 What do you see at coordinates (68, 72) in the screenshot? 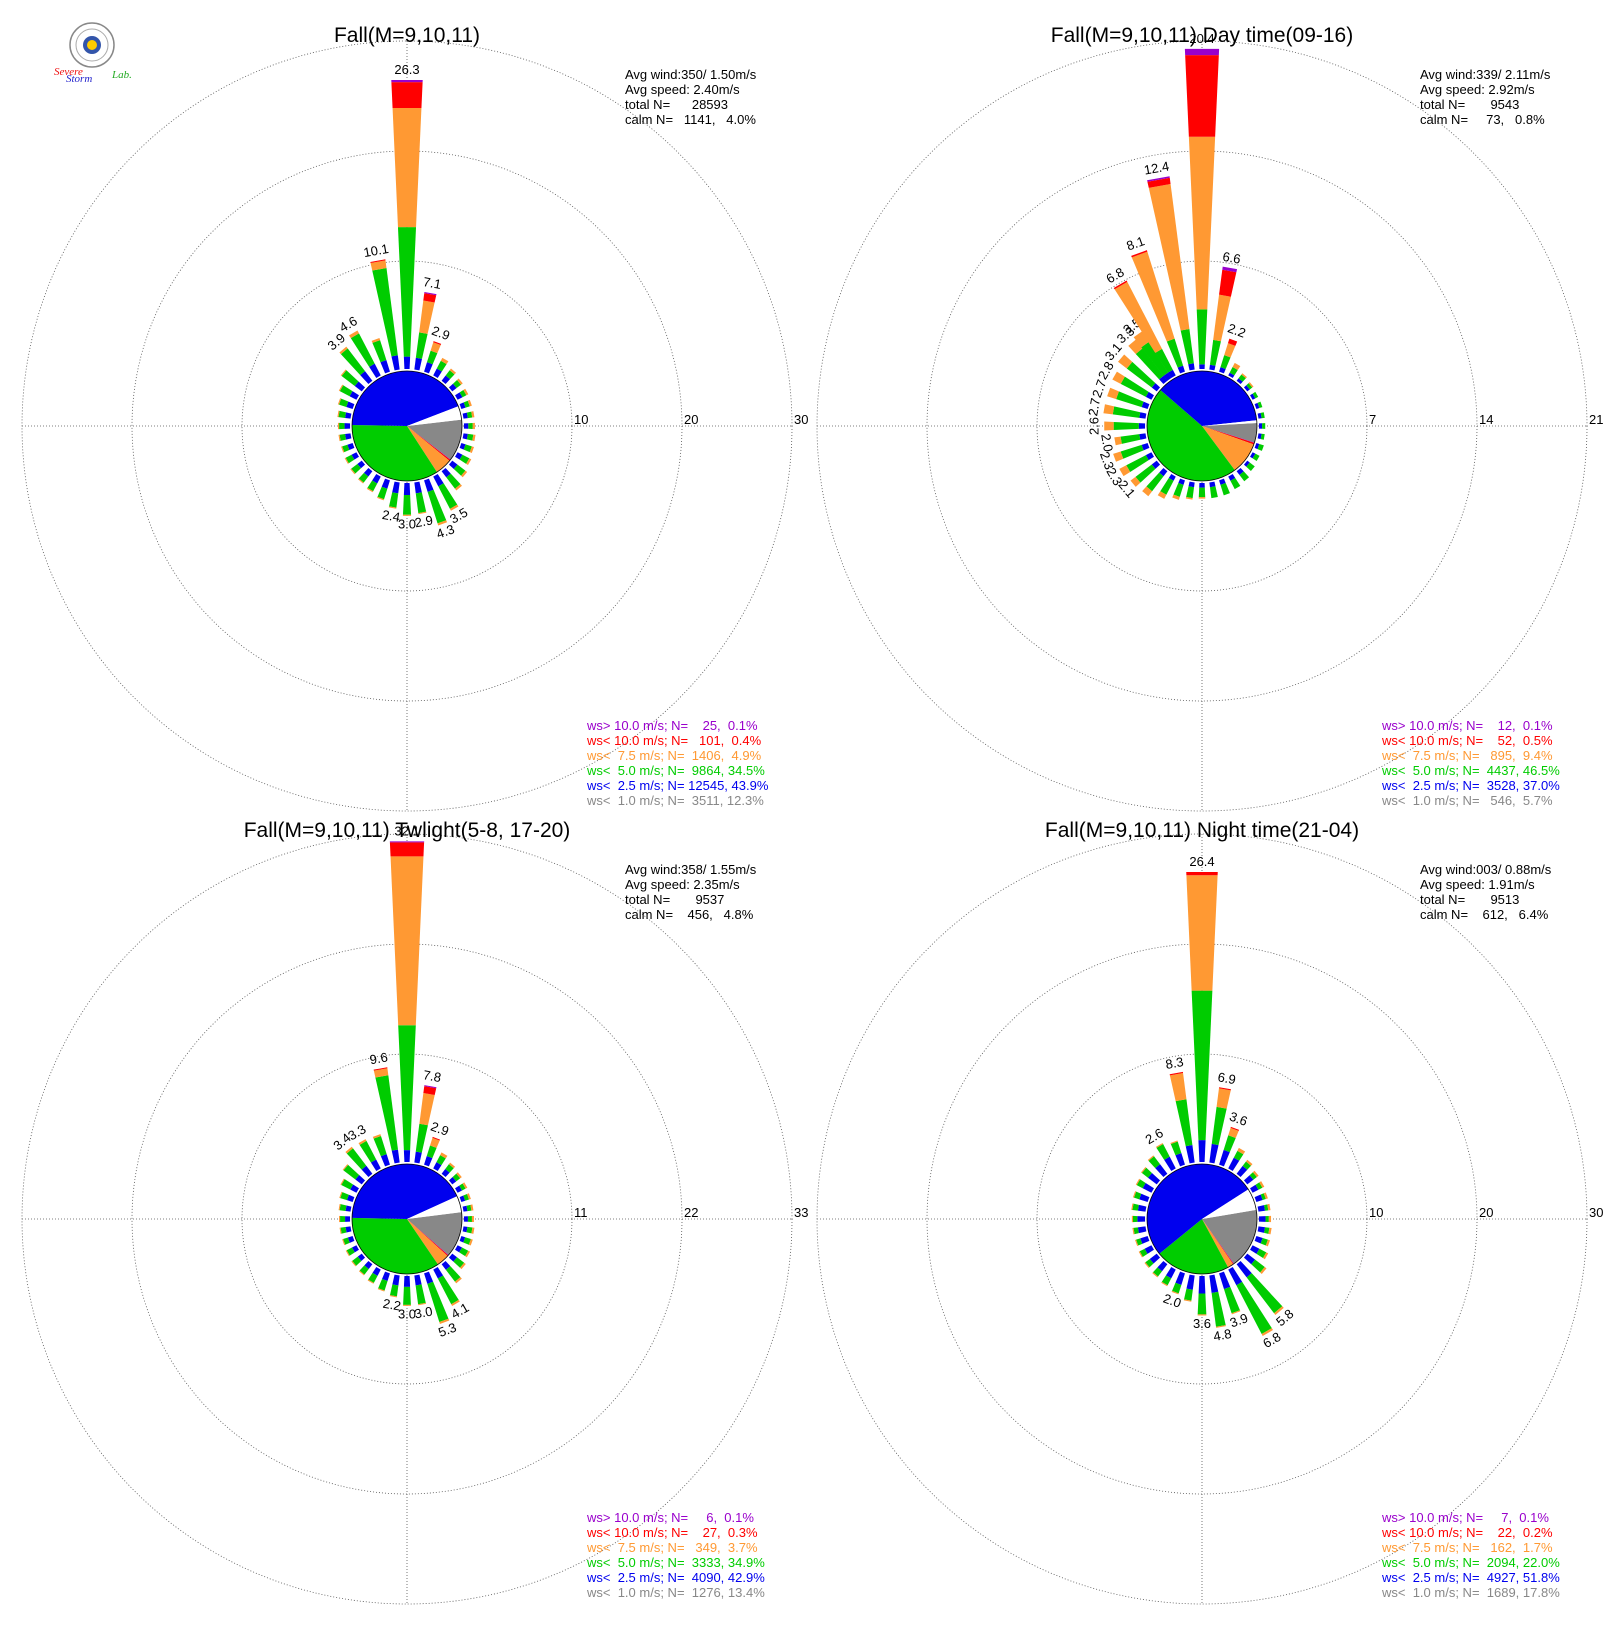
I see `logo-text-severe: Severe` at bounding box center [68, 72].